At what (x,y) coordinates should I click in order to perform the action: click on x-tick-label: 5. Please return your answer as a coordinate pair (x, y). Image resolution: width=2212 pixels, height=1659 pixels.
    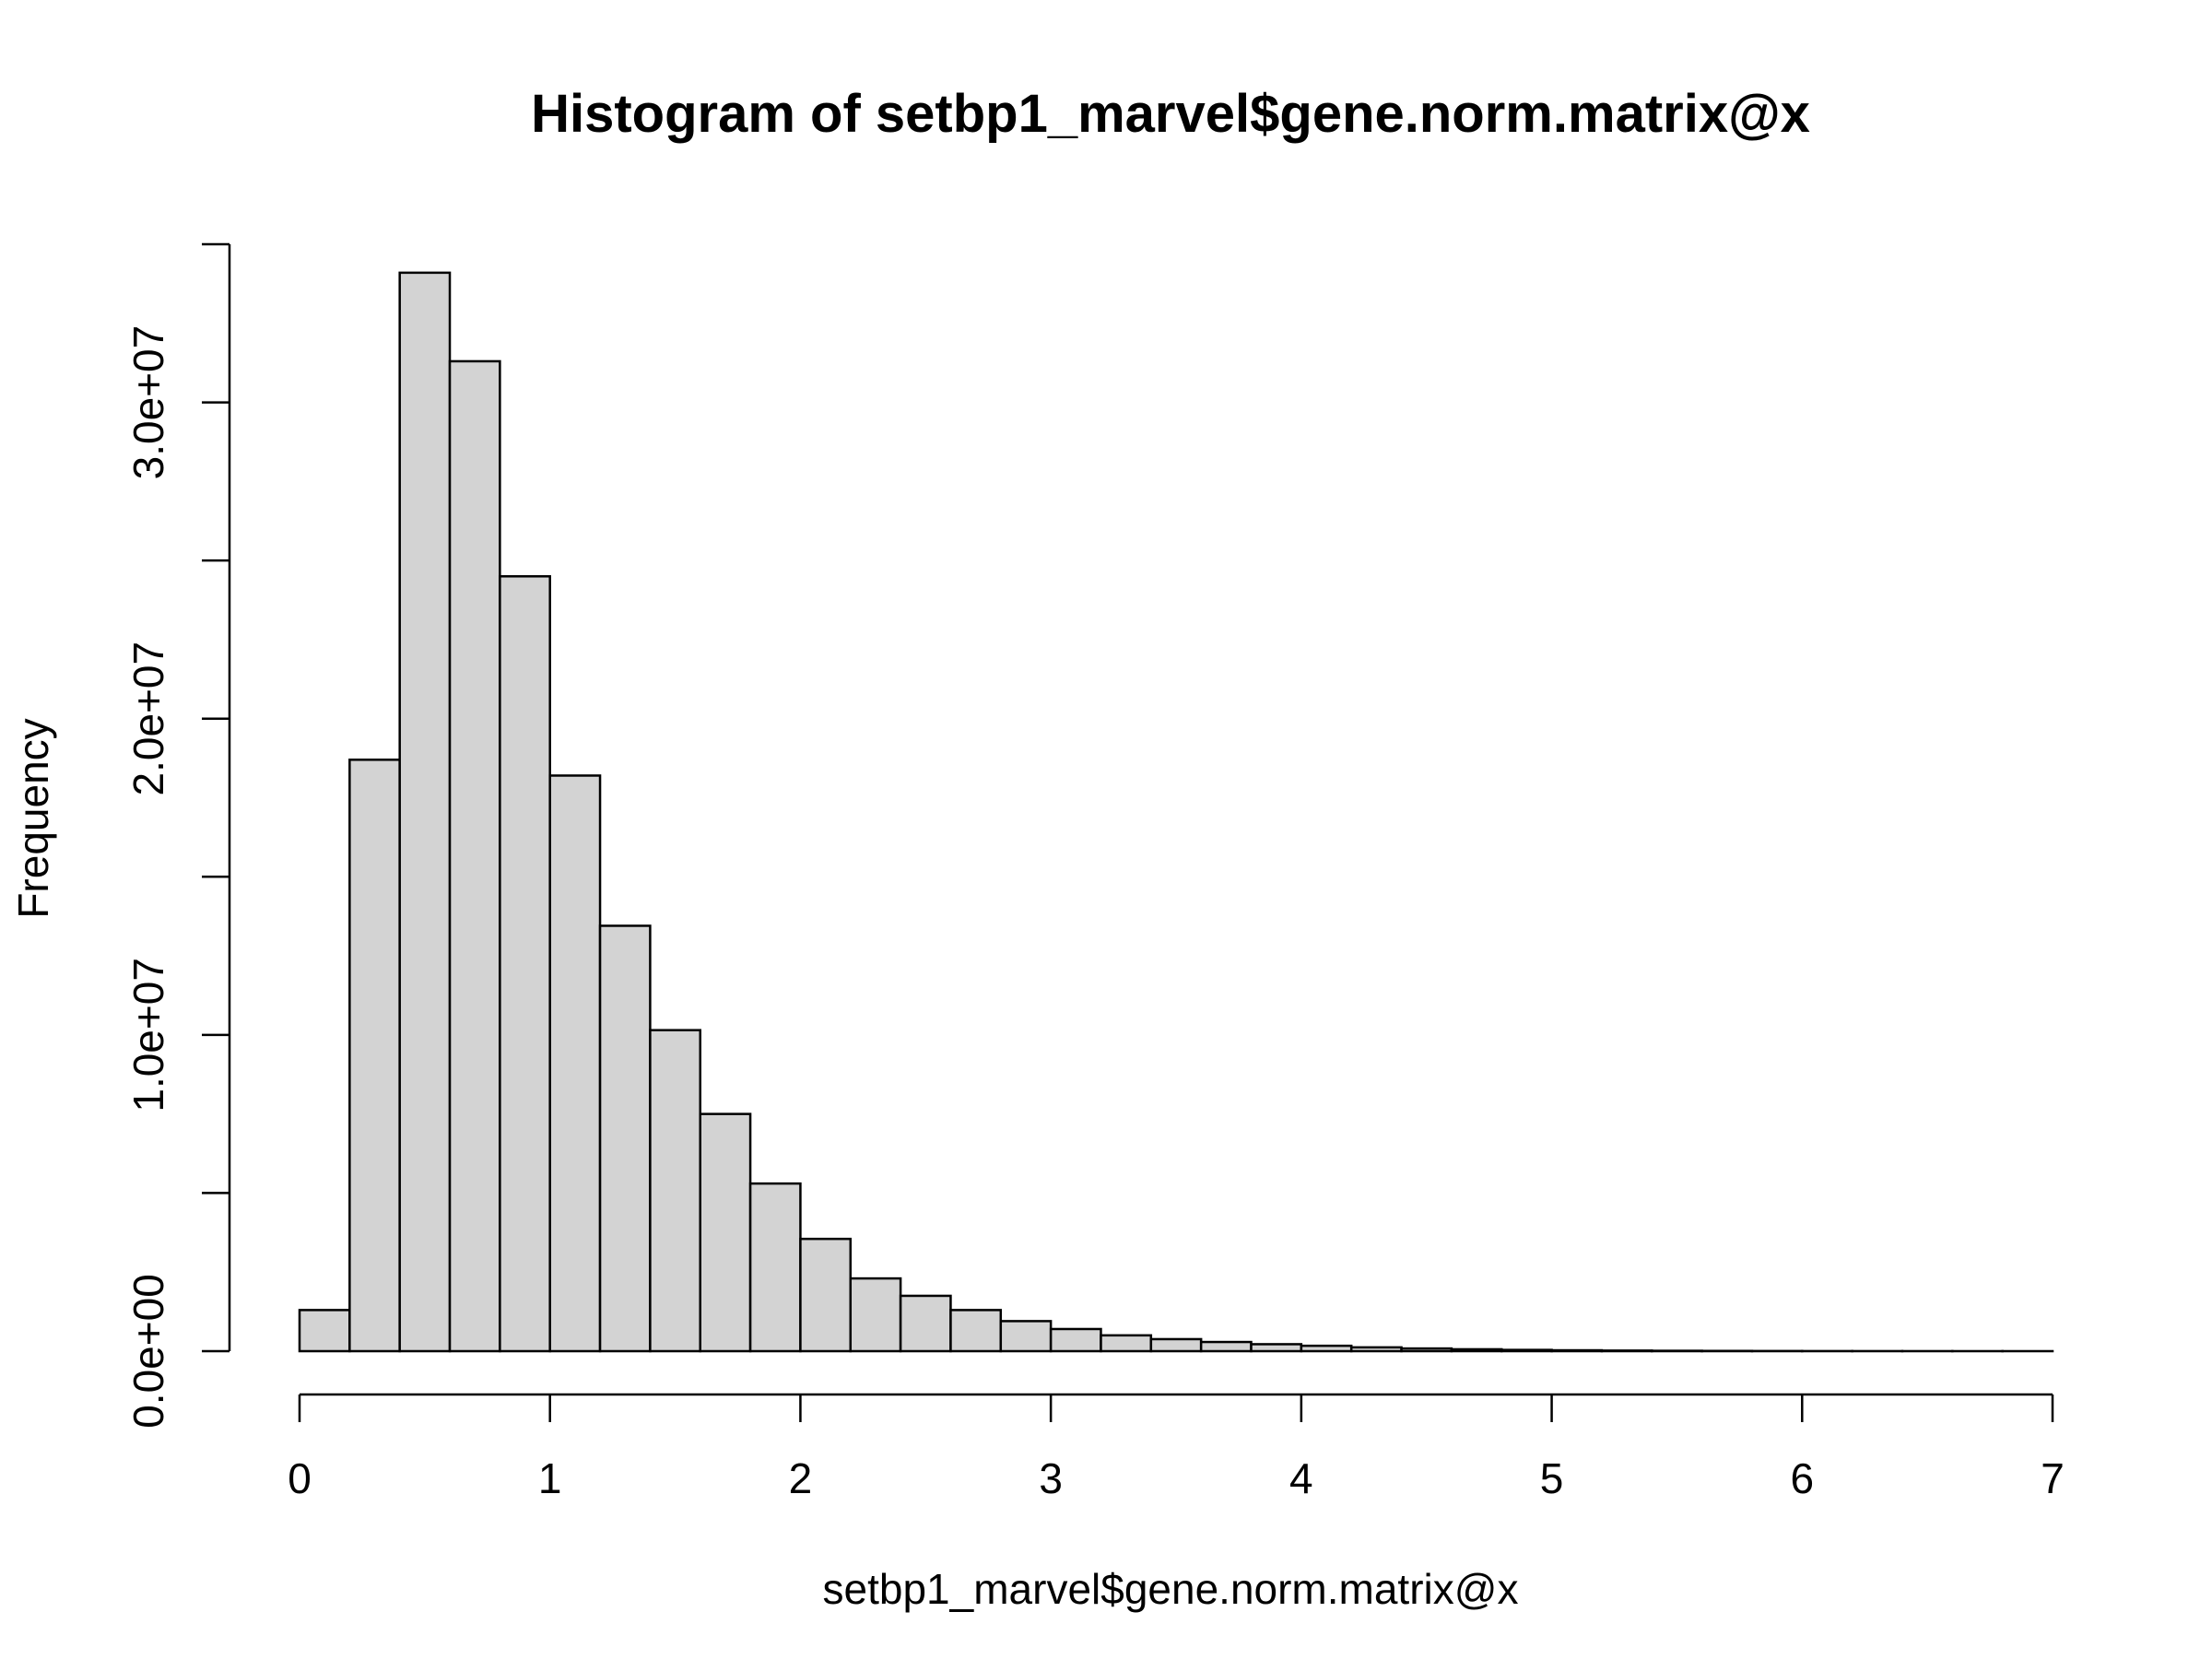
    Looking at the image, I should click on (1552, 1478).